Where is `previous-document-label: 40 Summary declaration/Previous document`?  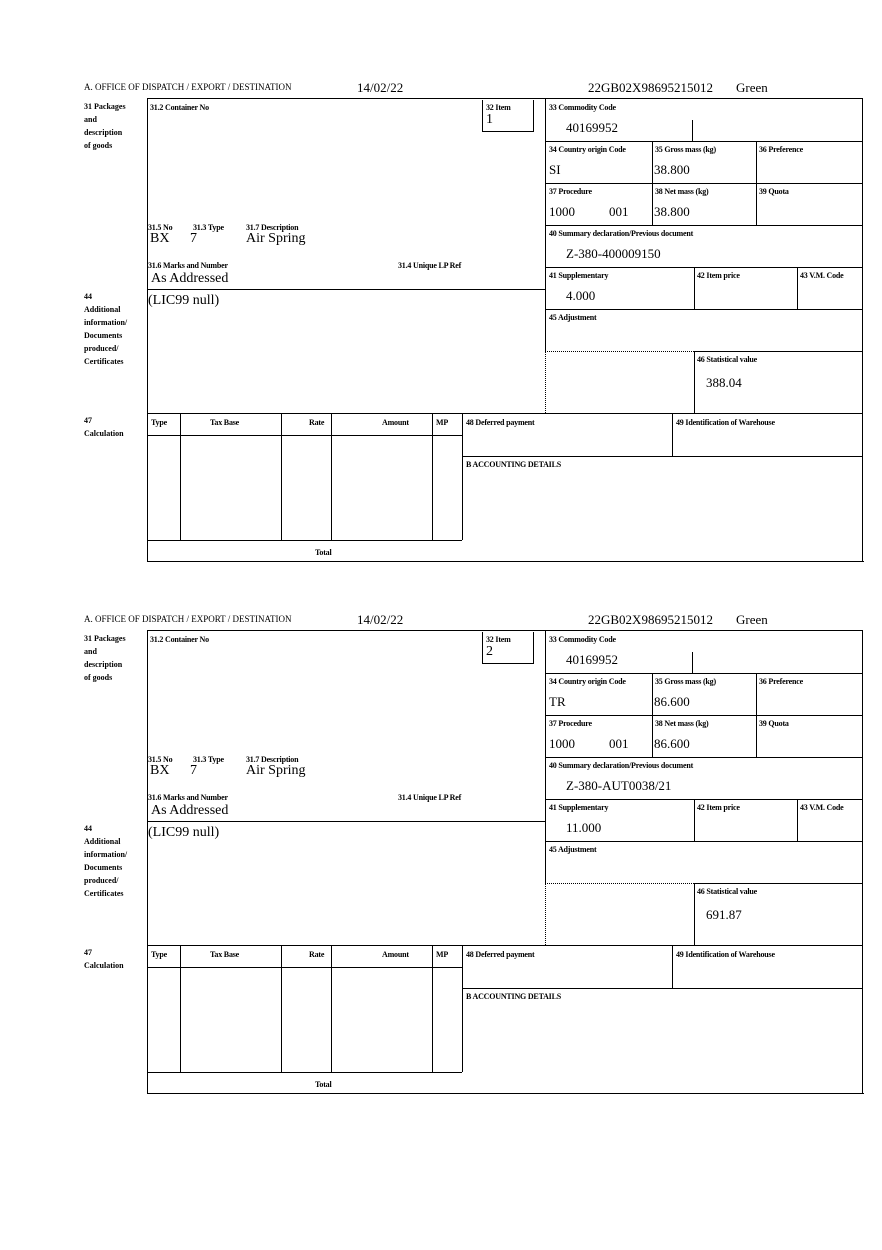
previous-document-label: 40 Summary declaration/Previous document is located at coordinates (621, 233).